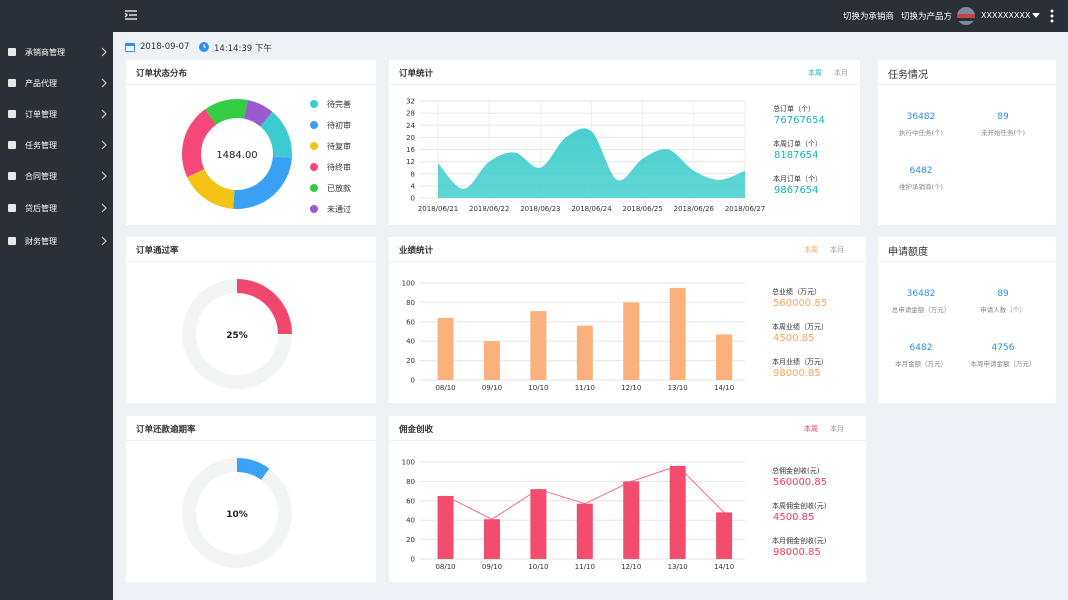 The image size is (1068, 600). What do you see at coordinates (1052, 16) in the screenshot?
I see `more-menu` at bounding box center [1052, 16].